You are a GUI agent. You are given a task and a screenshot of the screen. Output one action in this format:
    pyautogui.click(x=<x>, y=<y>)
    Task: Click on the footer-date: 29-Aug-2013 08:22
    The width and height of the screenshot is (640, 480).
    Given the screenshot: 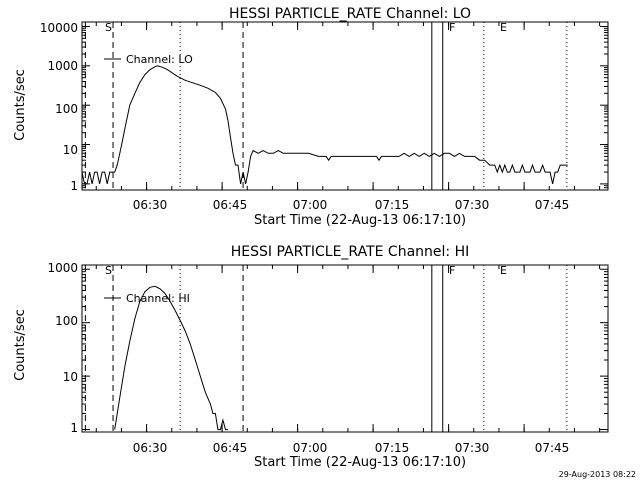 What is the action you would take?
    pyautogui.click(x=597, y=474)
    